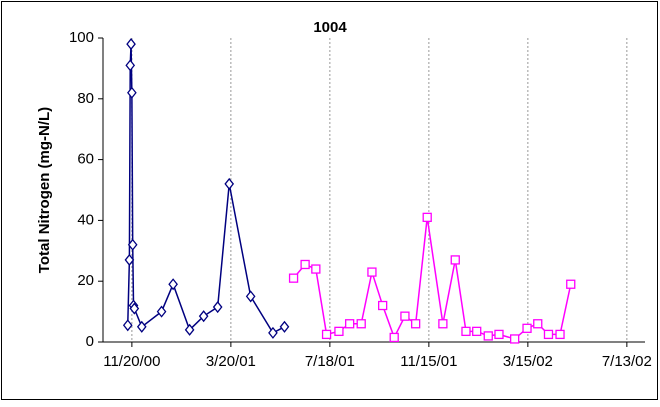 The width and height of the screenshot is (660, 407). Describe the element at coordinates (528, 361) in the screenshot. I see `x-tick-label: 3/15/02` at that location.